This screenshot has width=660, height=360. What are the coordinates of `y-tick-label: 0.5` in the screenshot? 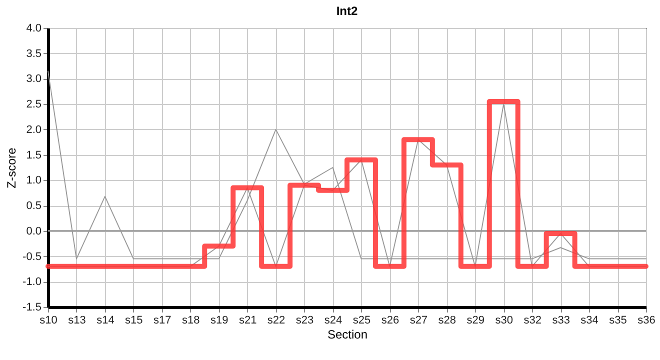 It's located at (34, 206).